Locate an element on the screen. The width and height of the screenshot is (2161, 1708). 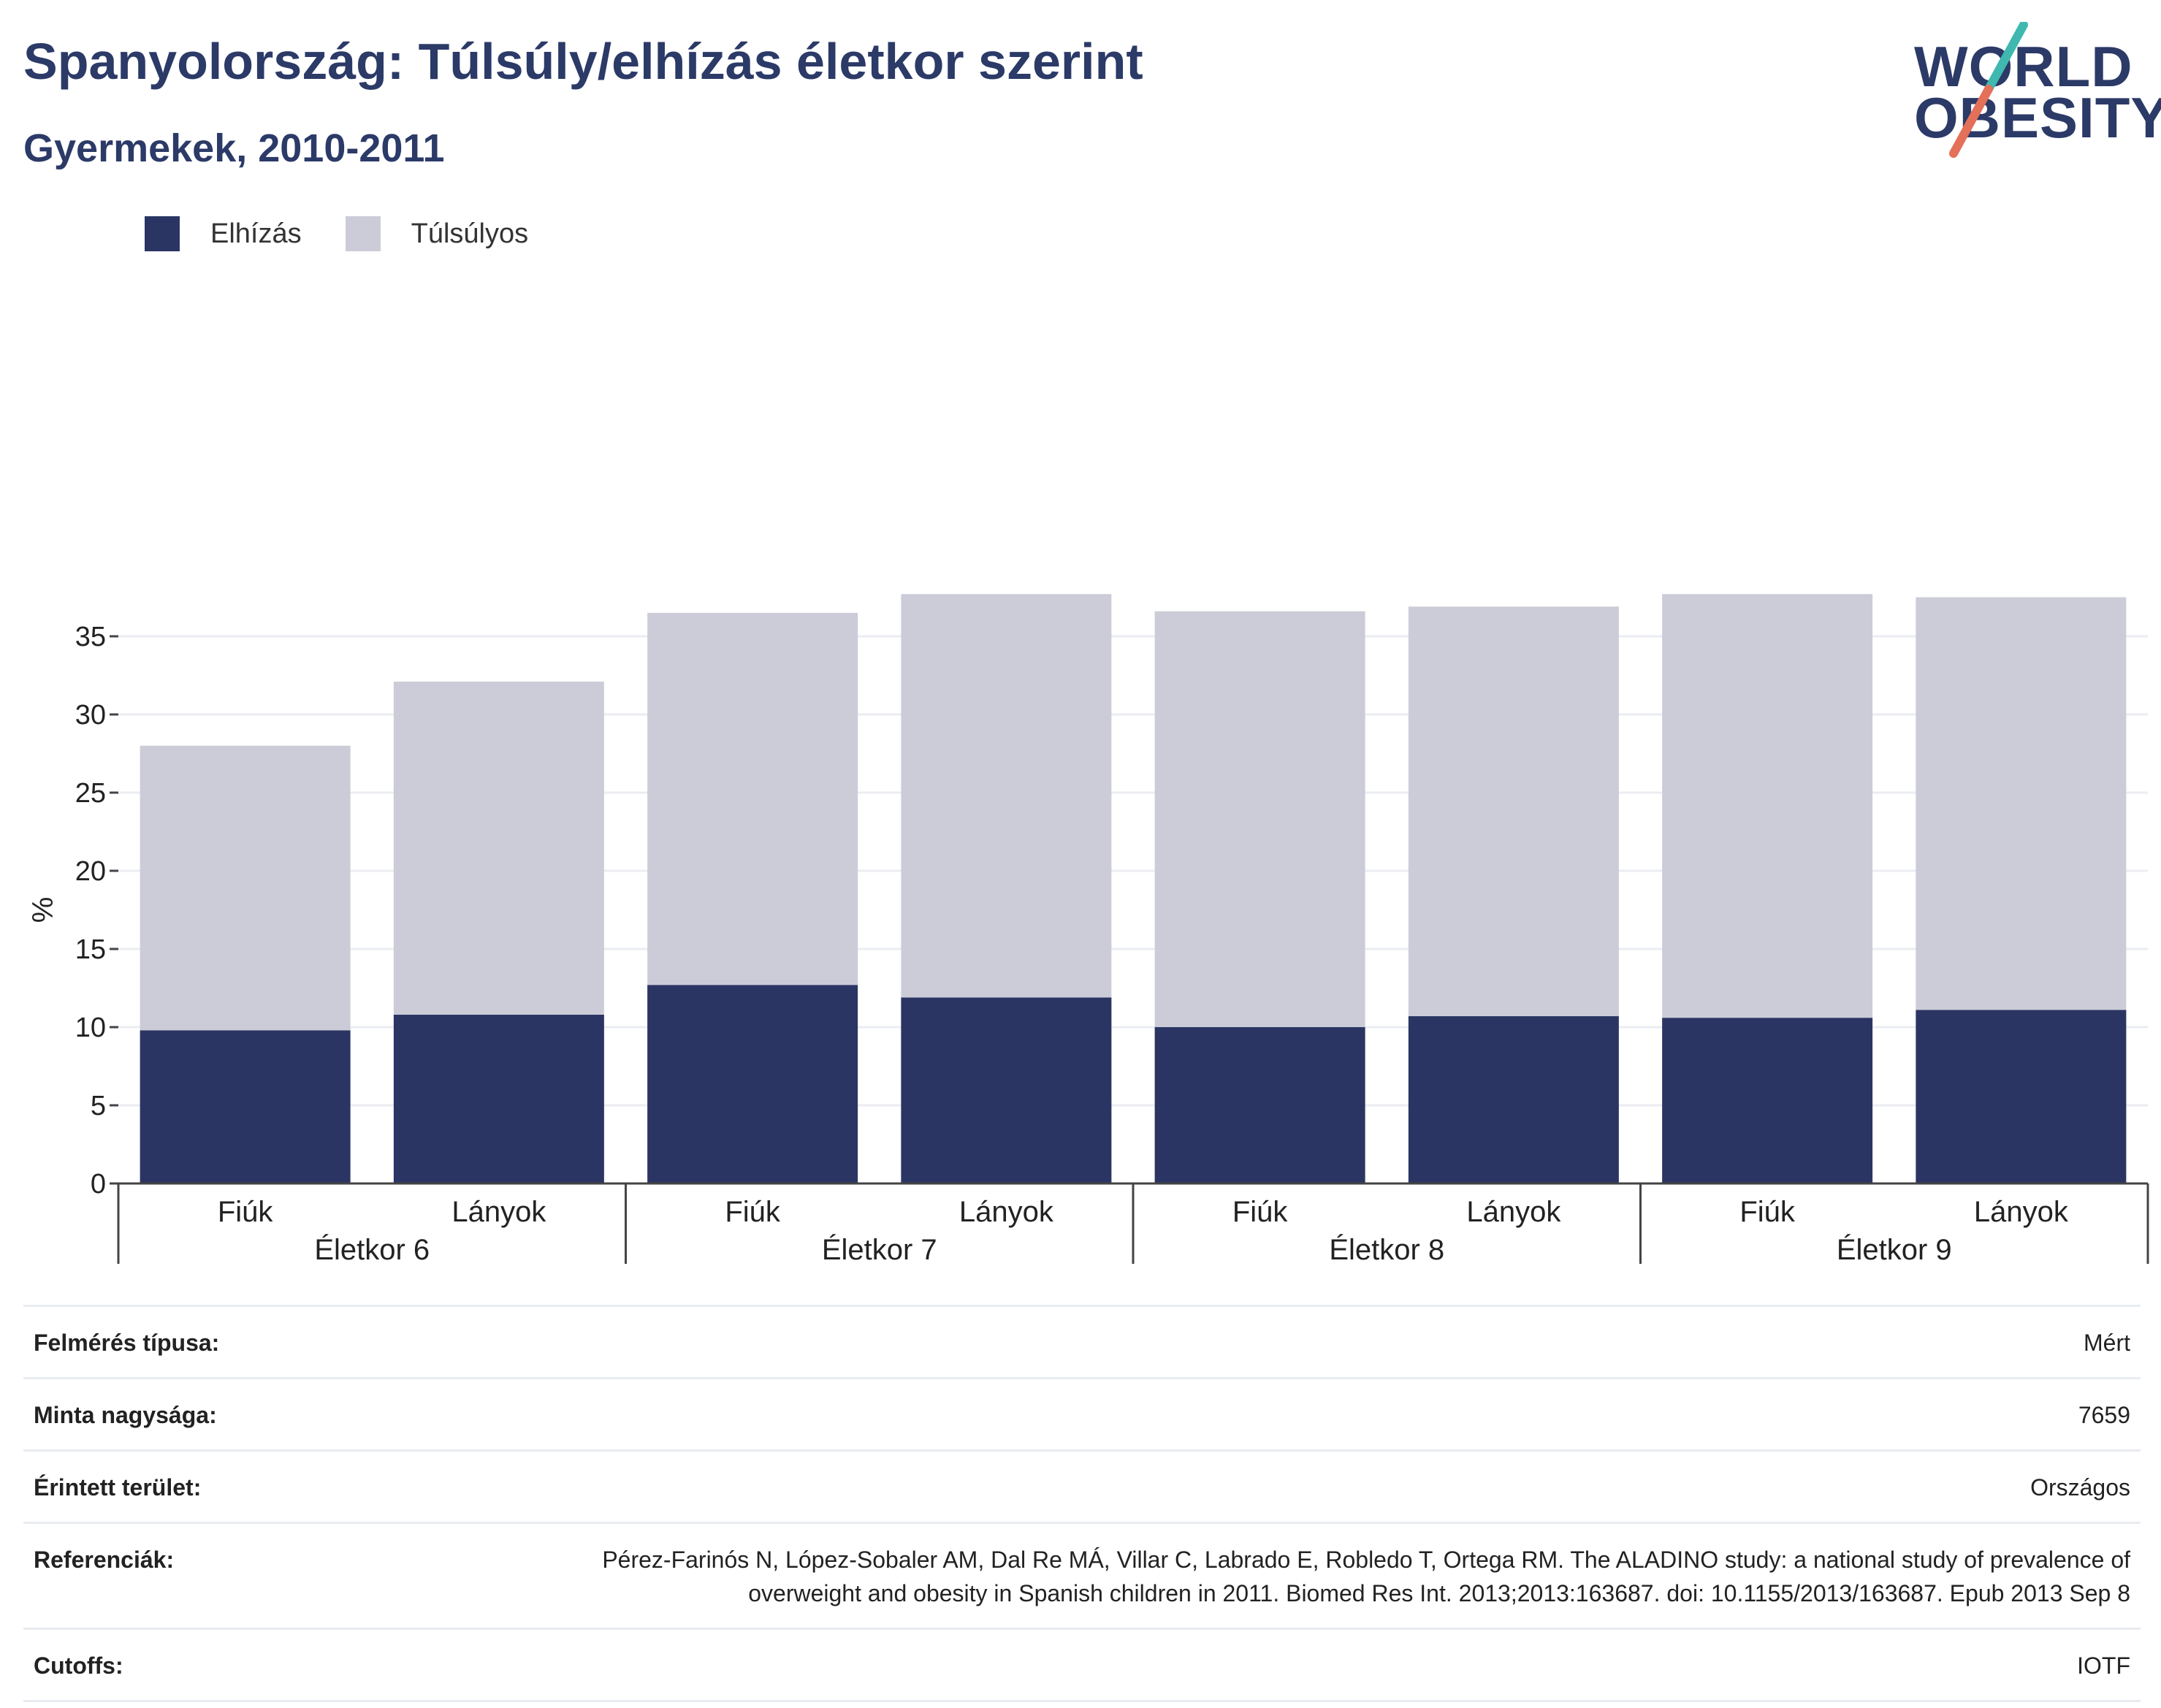
info-row: Cutoffs: IOTF is located at coordinates (1082, 1665).